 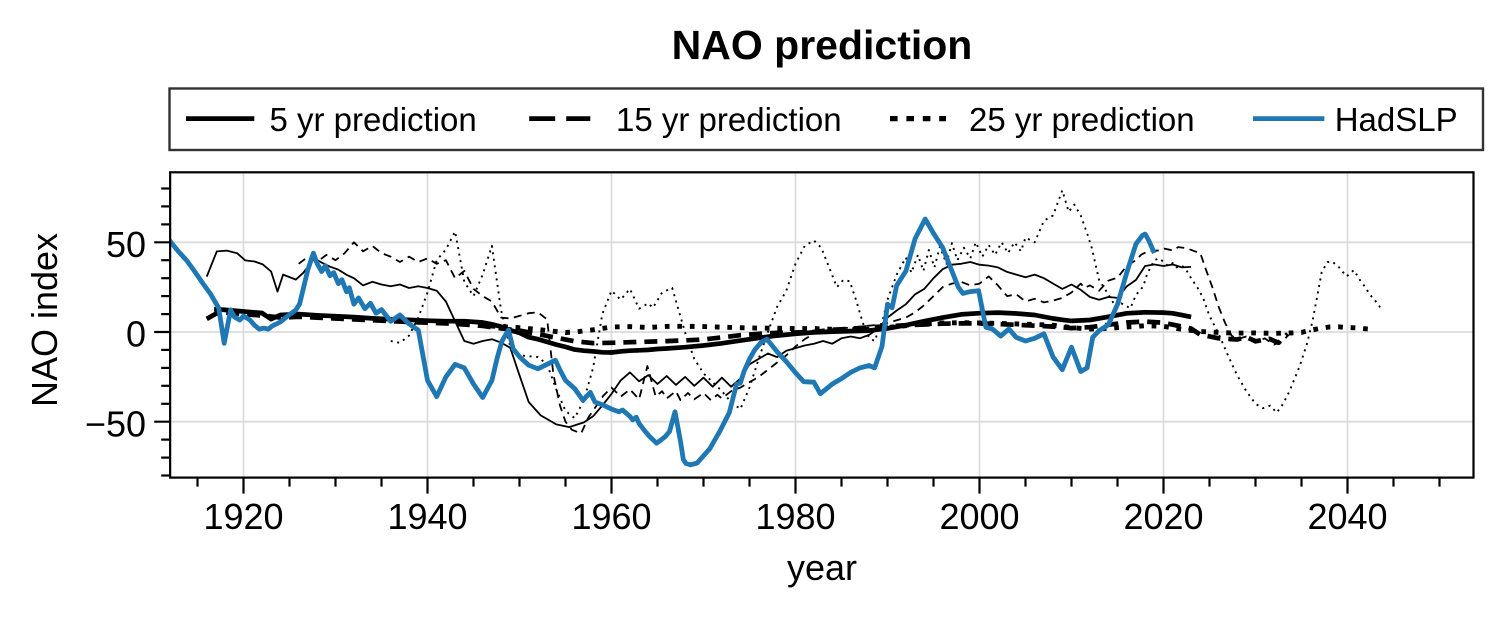 I want to click on svg-text: 0, so click(x=136, y=334).